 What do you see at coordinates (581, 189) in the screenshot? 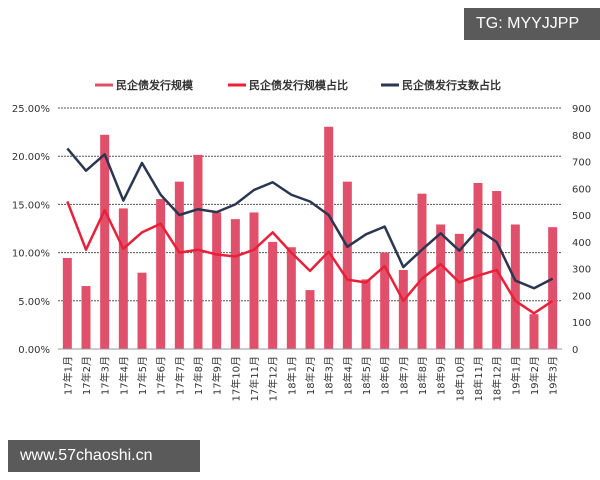
I see `right-axis-tick: 600` at bounding box center [581, 189].